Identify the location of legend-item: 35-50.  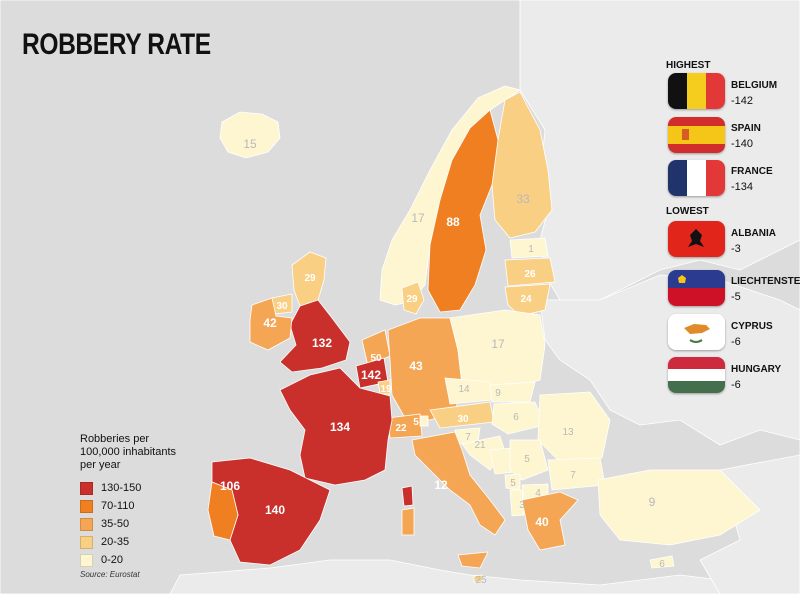
(104, 524).